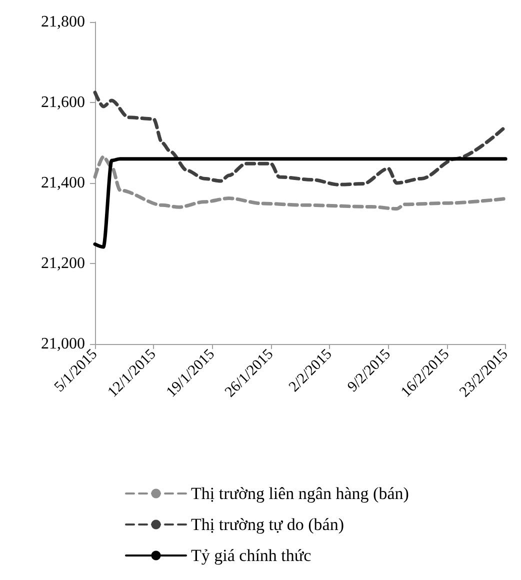  Describe the element at coordinates (63, 263) in the screenshot. I see `y-tick-label: 21,200` at that location.